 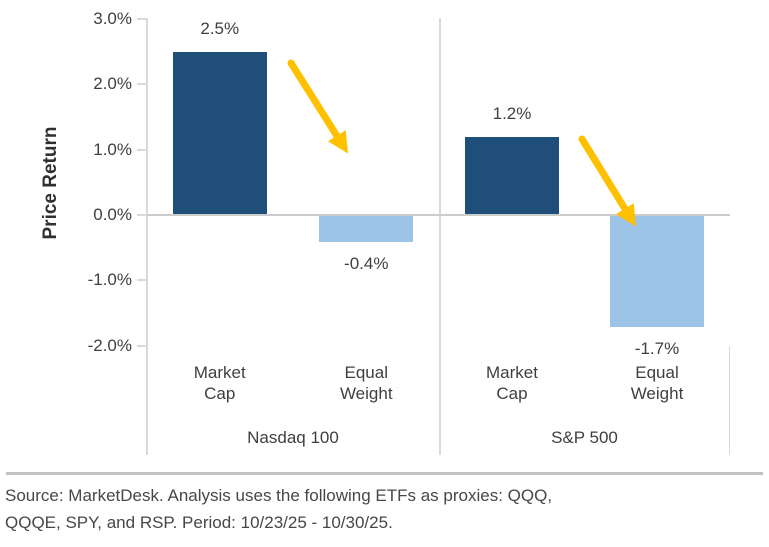 What do you see at coordinates (366, 383) in the screenshot?
I see `category-label-nasdaq-100-equal-weight: Equal Weight` at bounding box center [366, 383].